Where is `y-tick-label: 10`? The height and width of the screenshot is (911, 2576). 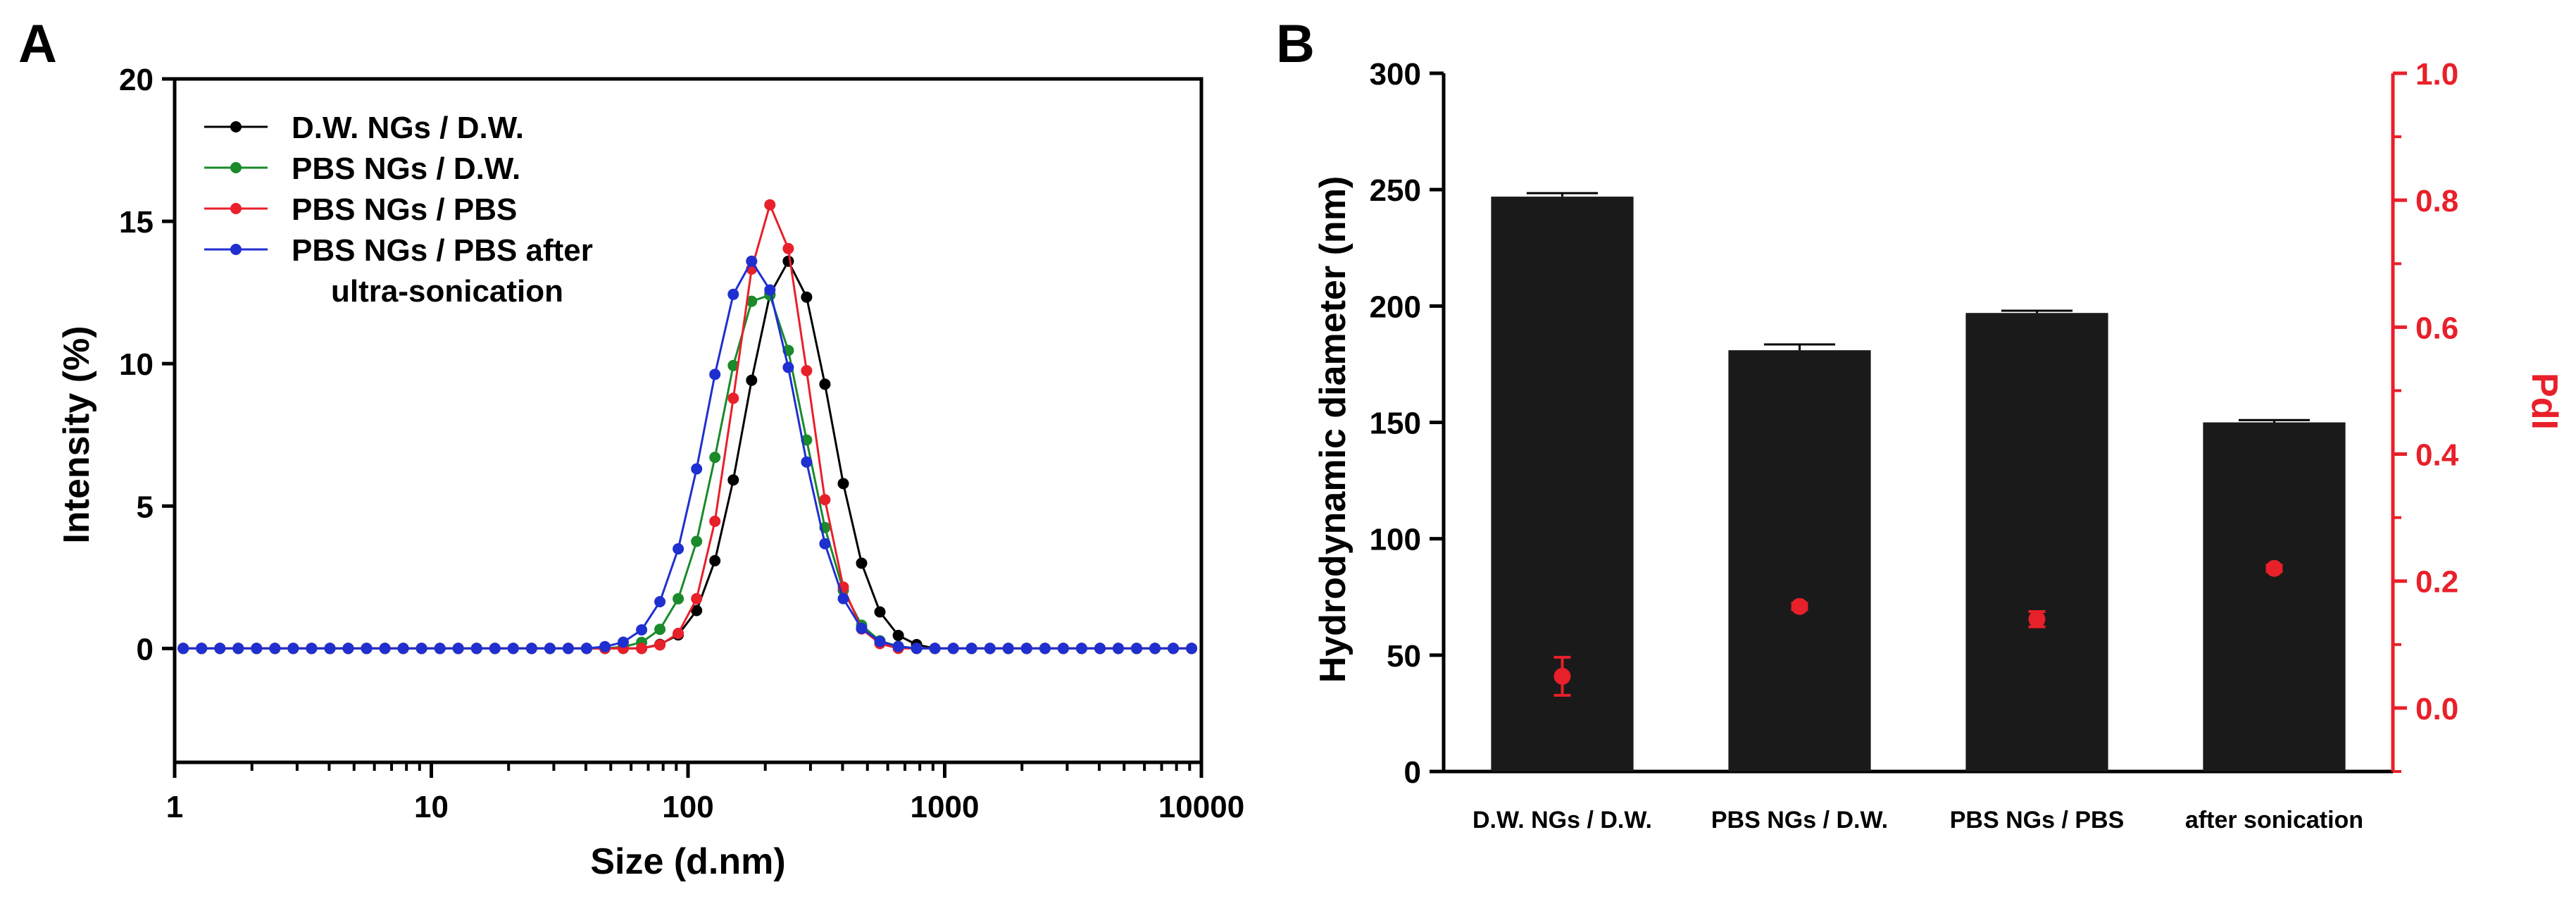 y-tick-label: 10 is located at coordinates (136, 365).